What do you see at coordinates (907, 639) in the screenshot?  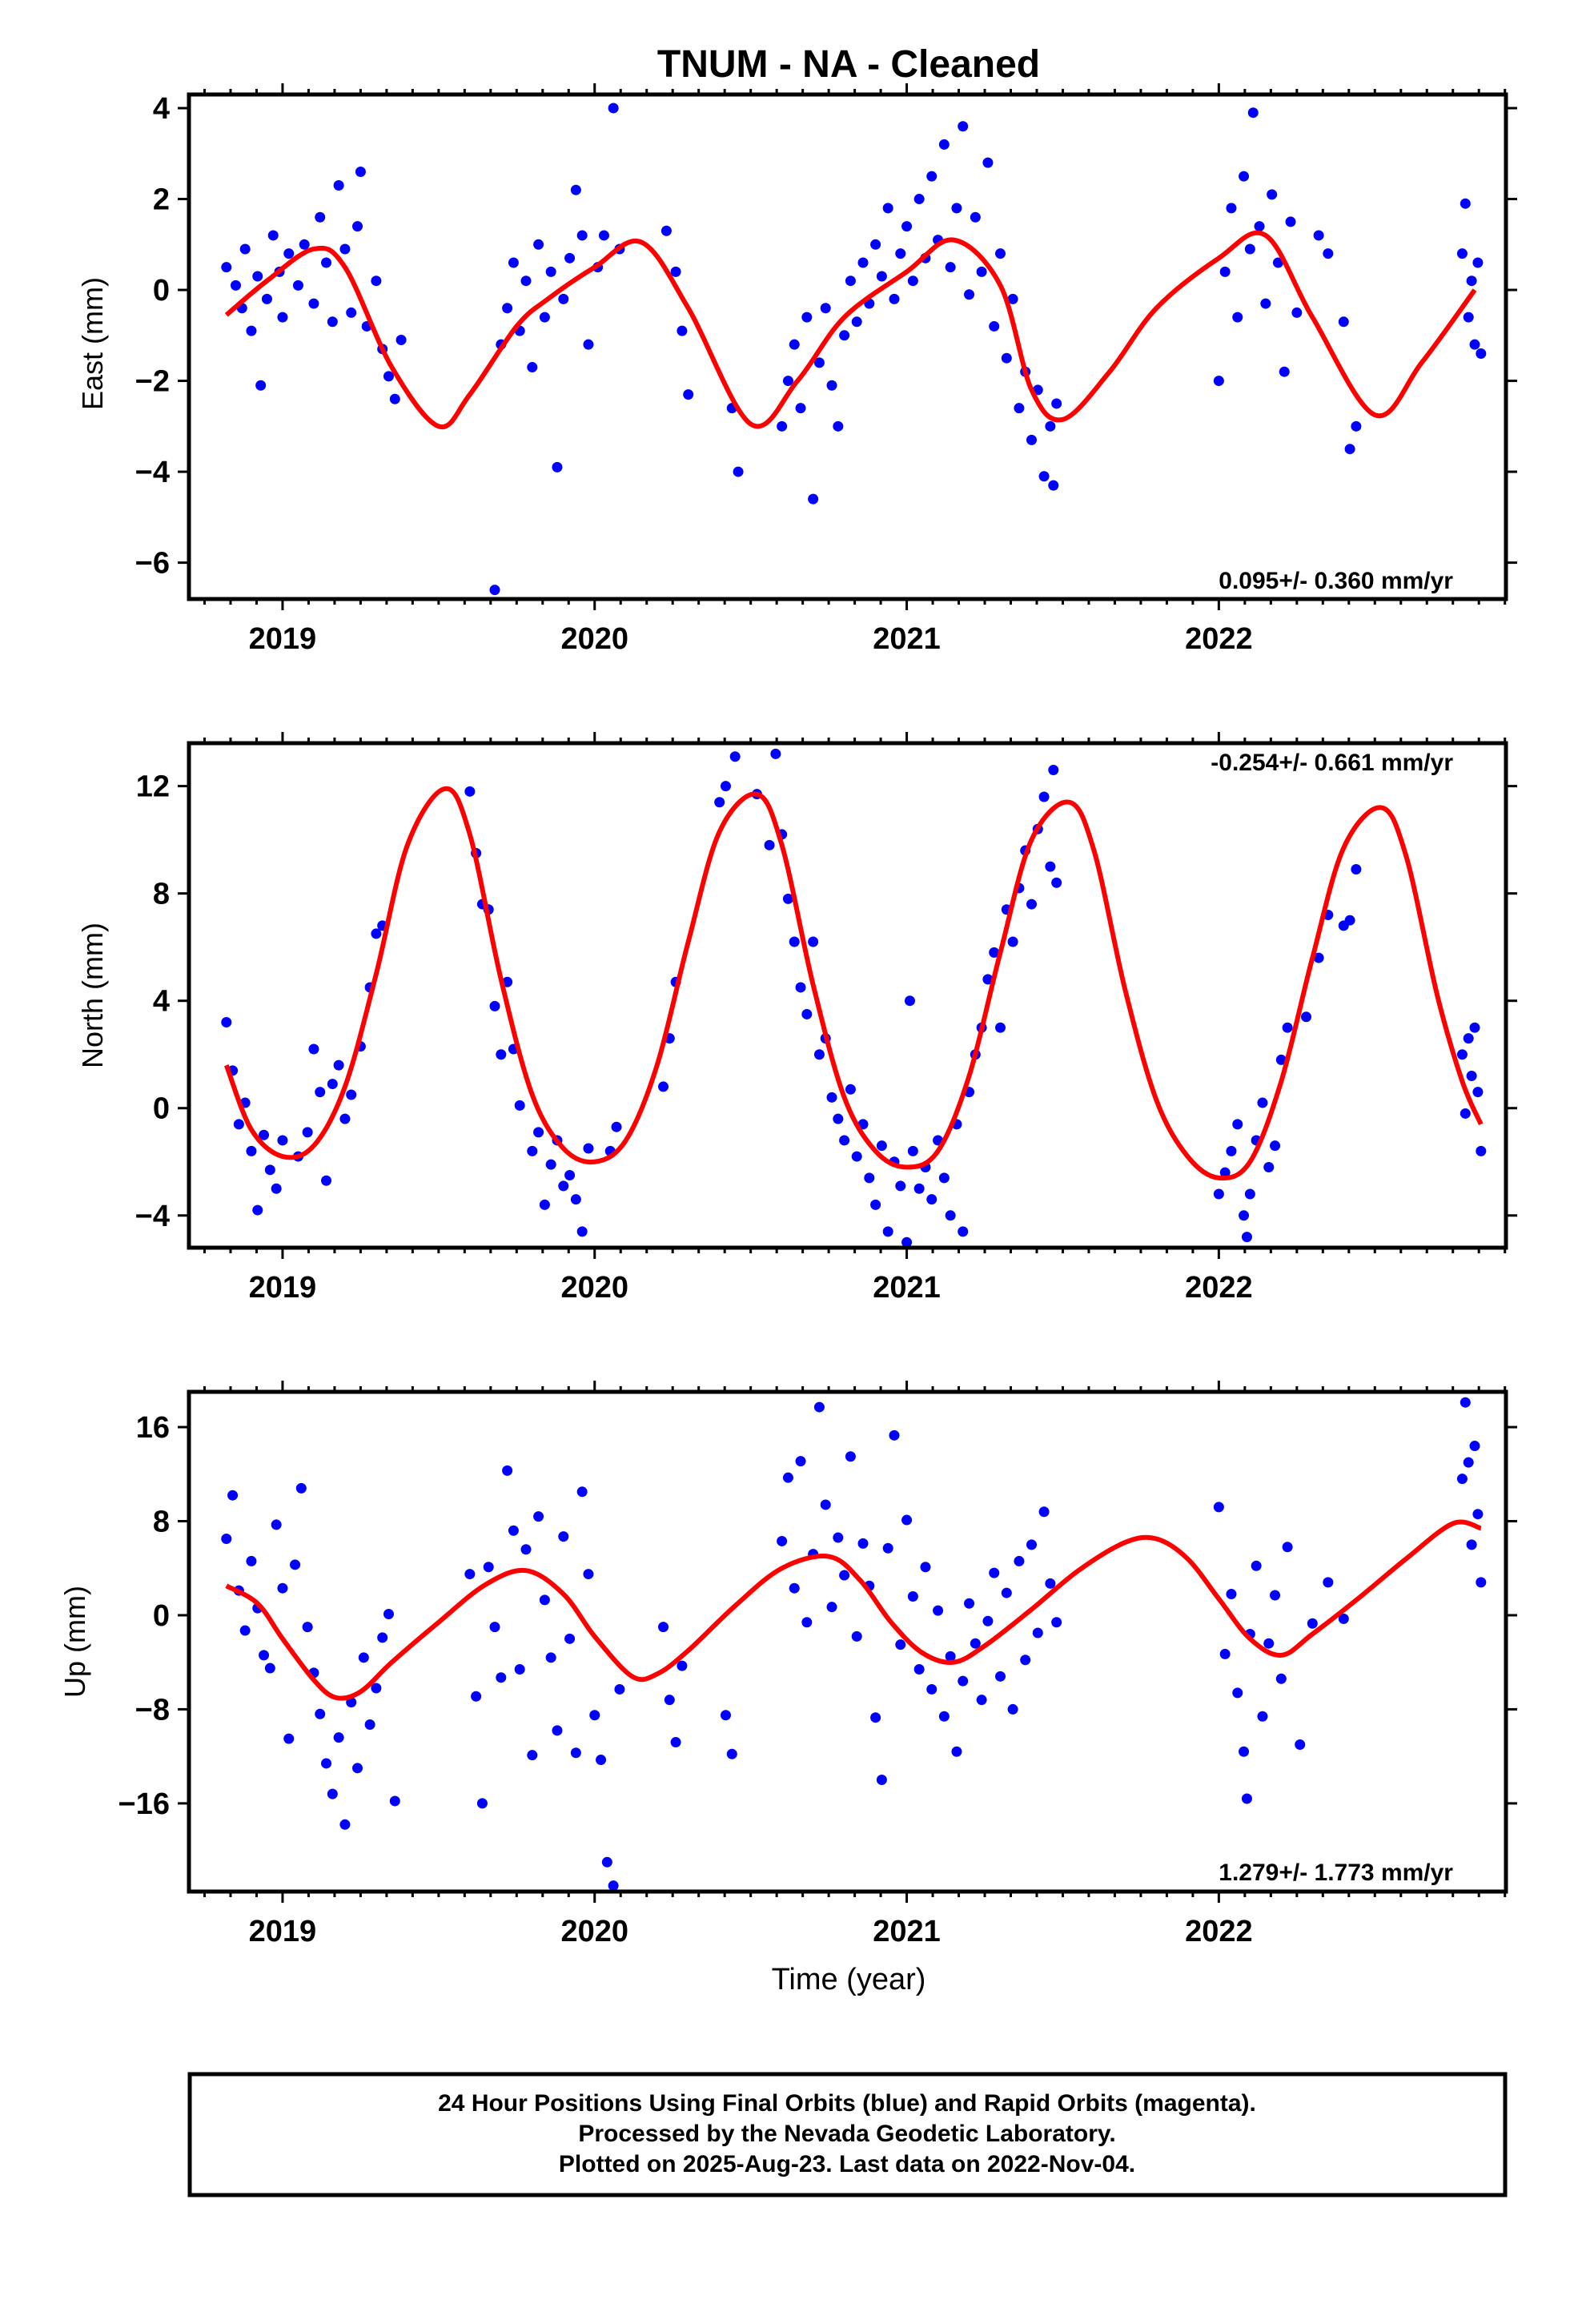 I see `east-xtick-label: 2021` at bounding box center [907, 639].